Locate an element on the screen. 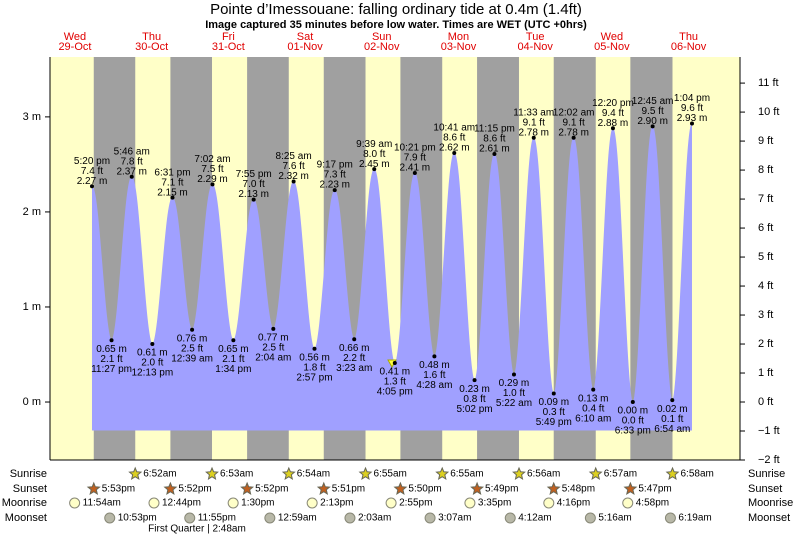 The image size is (793, 537). tide-label: 2.88 m is located at coordinates (613, 123).